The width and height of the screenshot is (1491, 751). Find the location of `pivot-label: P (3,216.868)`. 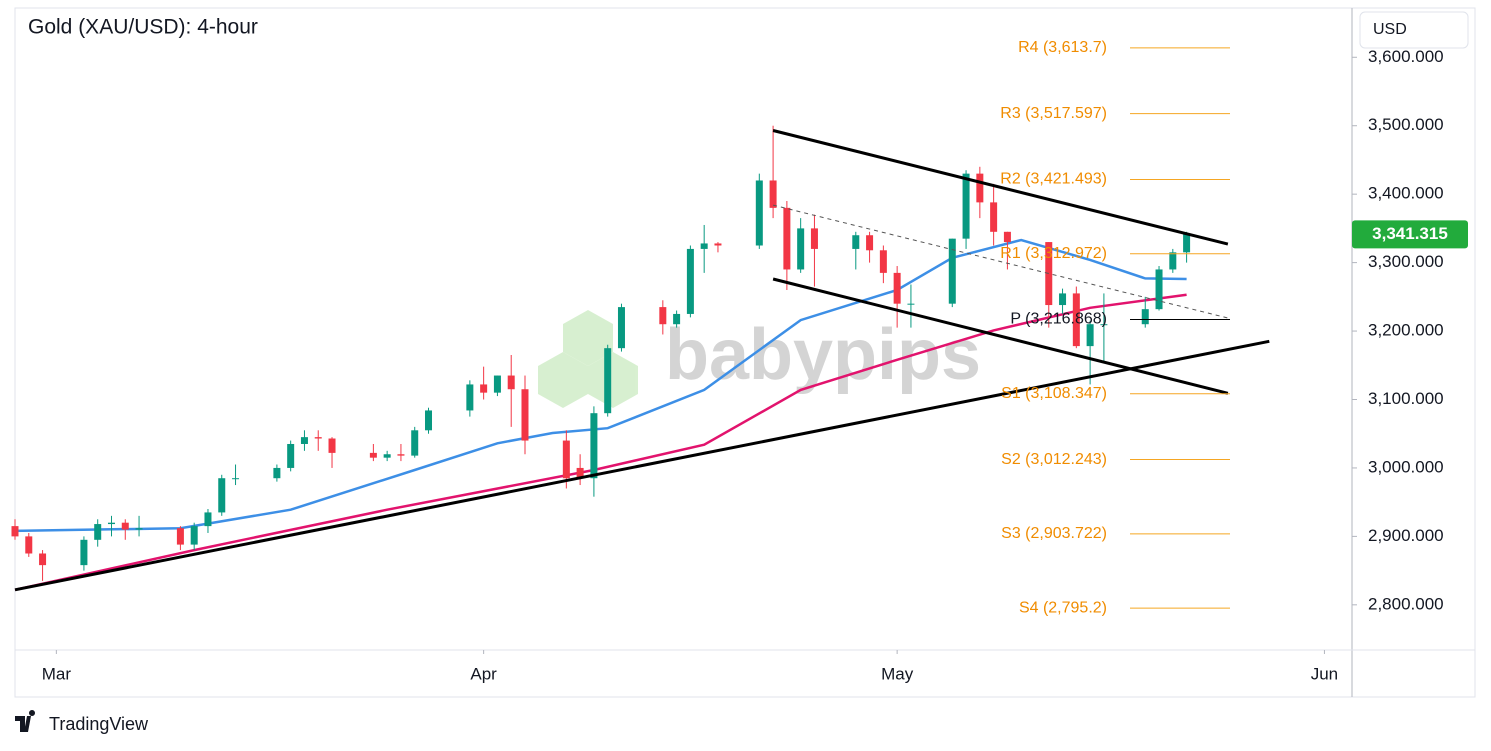

pivot-label: P (3,216.868) is located at coordinates (1058, 319).